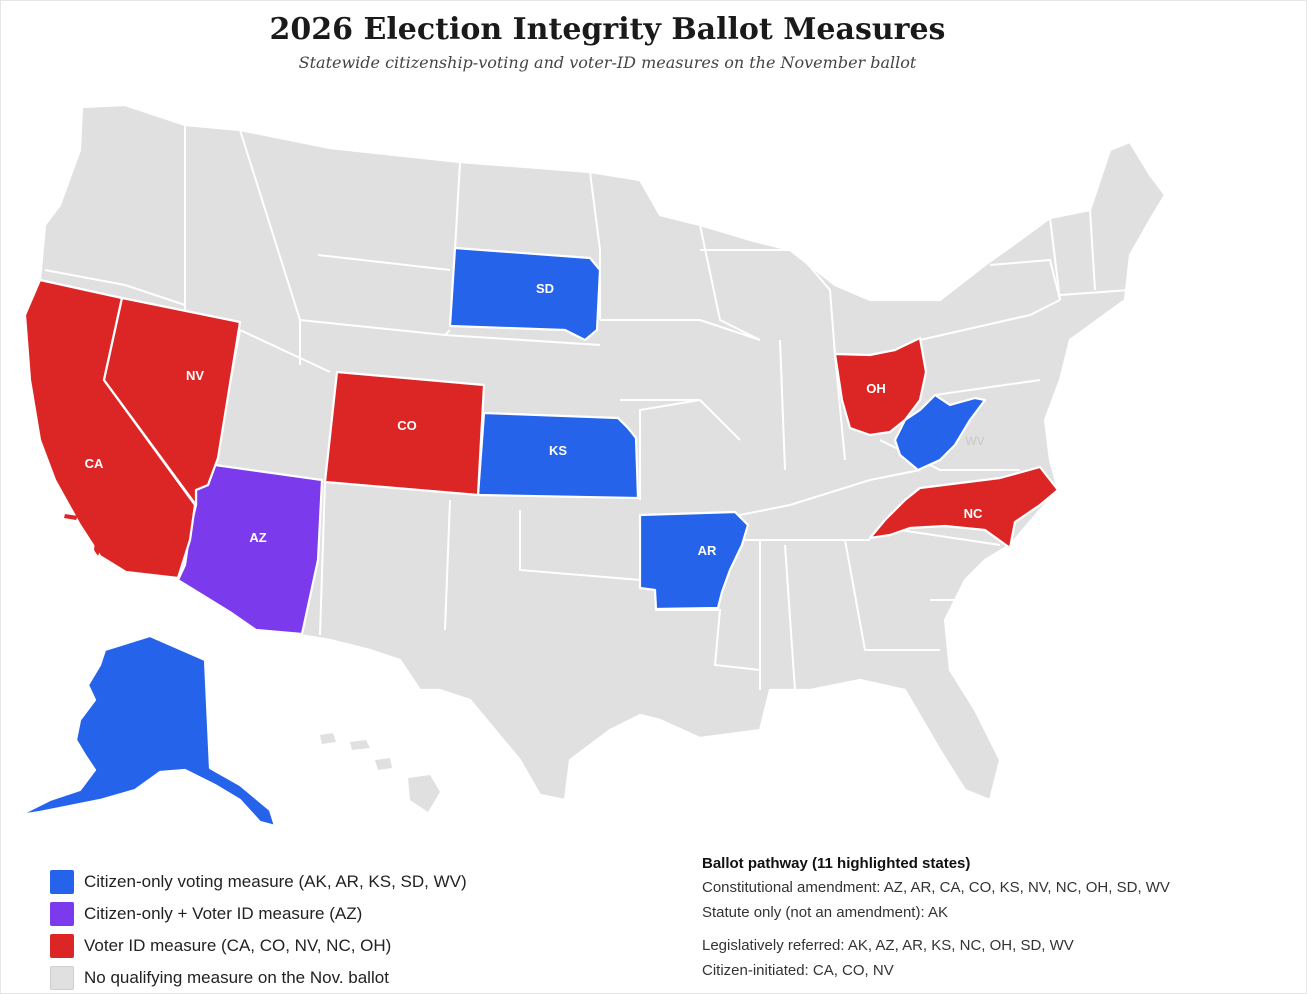 This screenshot has width=1307, height=994. I want to click on hawaii, so click(380, 772).